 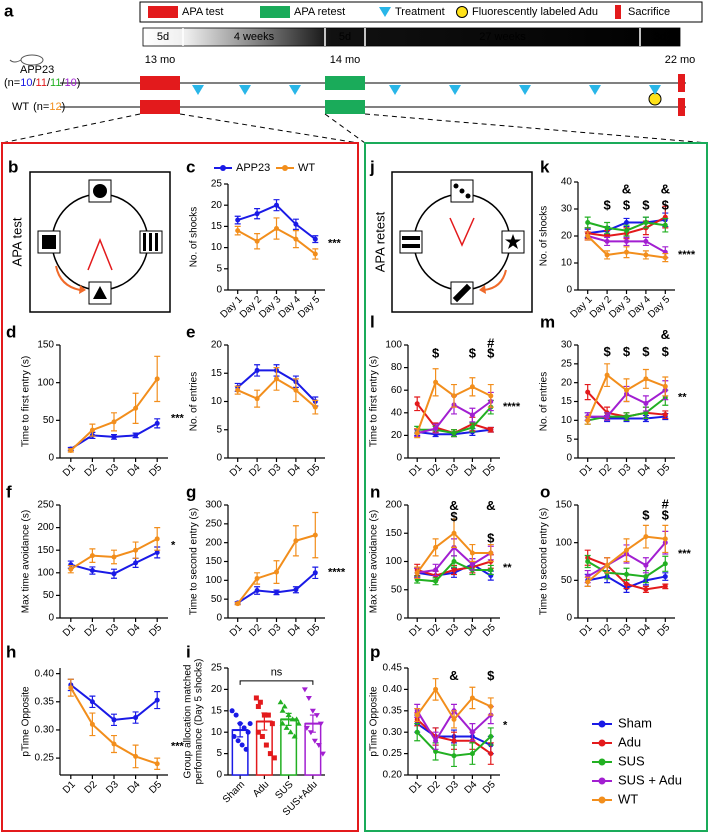 I want to click on x-tick-label: D5, so click(x=489, y=787).